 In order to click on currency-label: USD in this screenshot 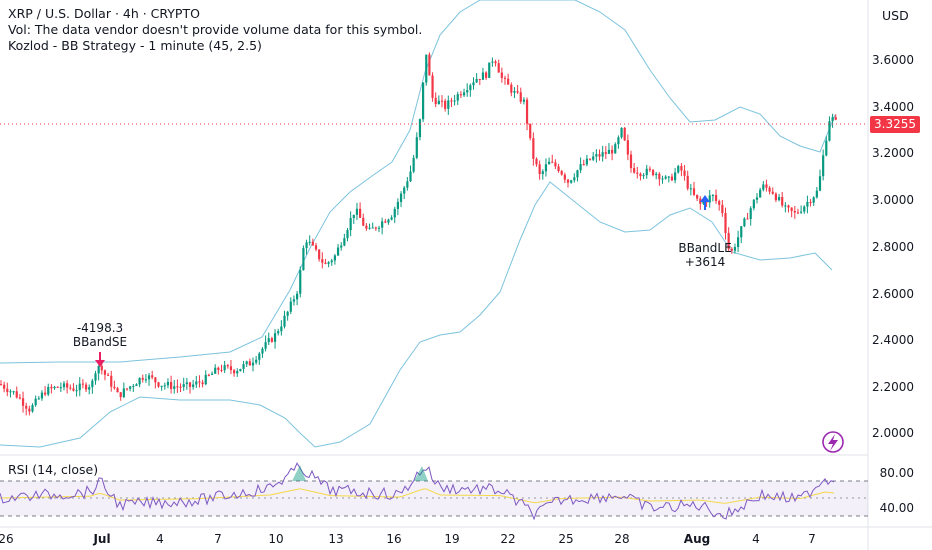, I will do `click(895, 15)`.